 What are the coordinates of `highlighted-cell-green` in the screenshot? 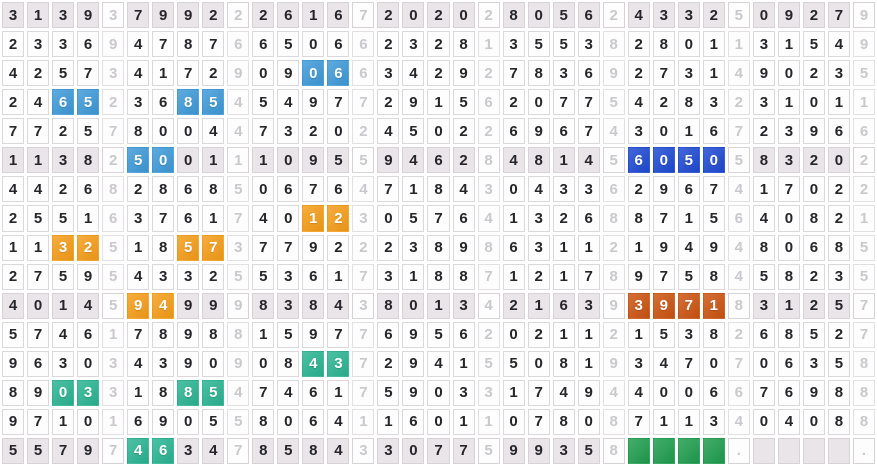 It's located at (663, 450).